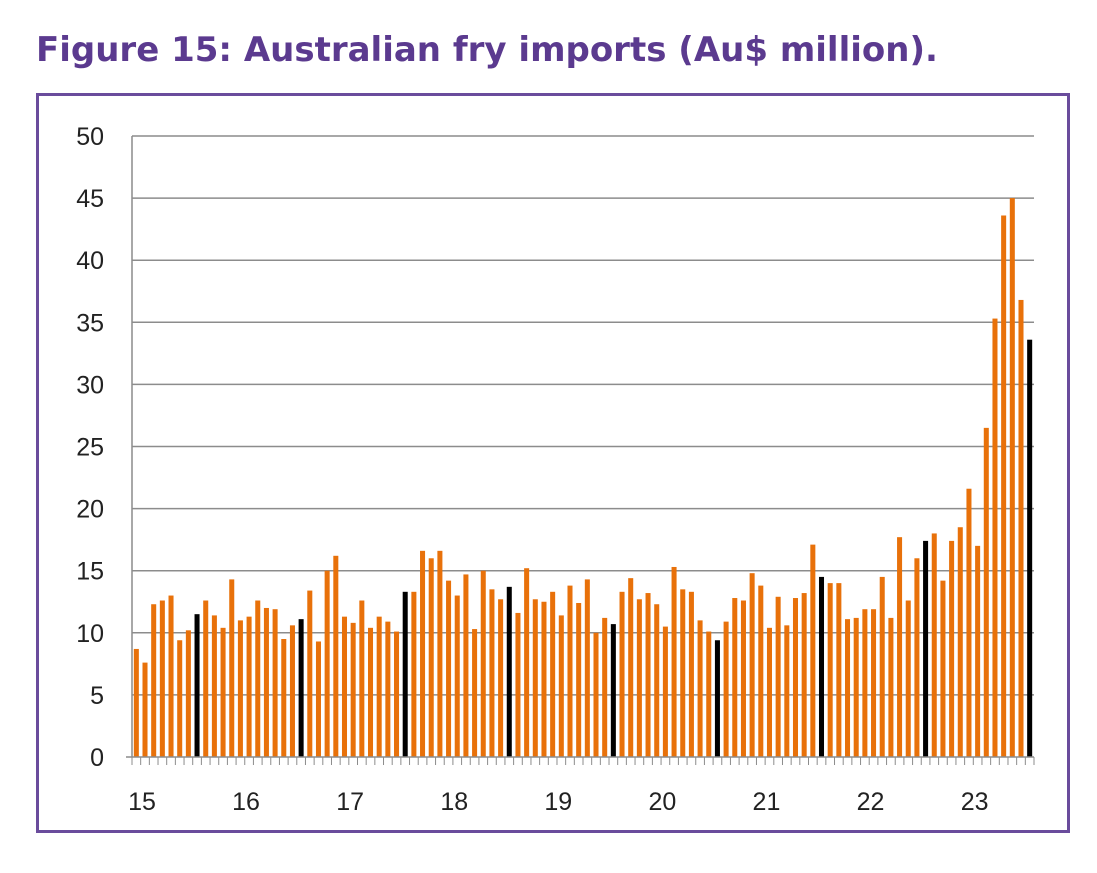 Image resolution: width=1097 pixels, height=873 pixels. What do you see at coordinates (767, 802) in the screenshot?
I see `x-tick-label: 21` at bounding box center [767, 802].